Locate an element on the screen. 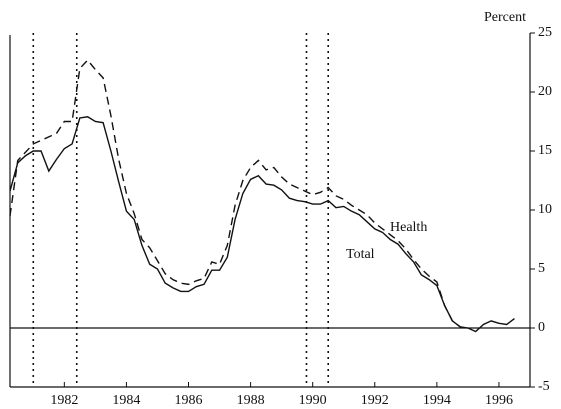  x-tick-label: 1988 is located at coordinates (251, 400).